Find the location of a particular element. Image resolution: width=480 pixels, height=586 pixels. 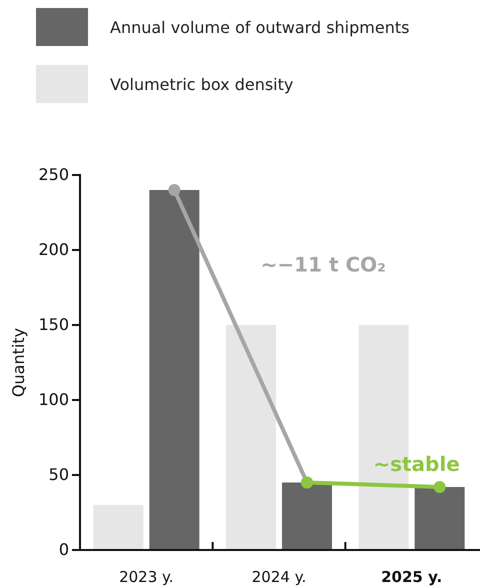

y-tick-label: 100 is located at coordinates (53, 400).